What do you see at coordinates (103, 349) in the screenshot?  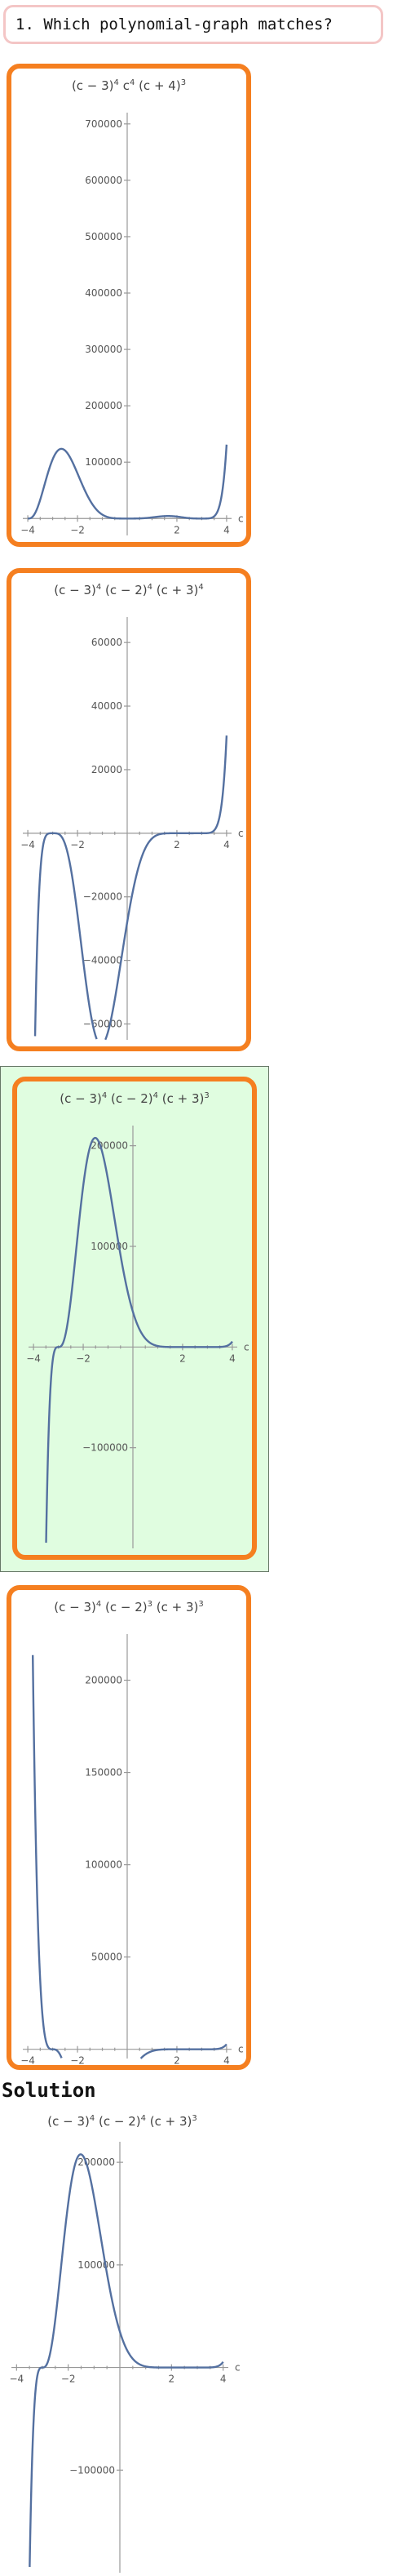 I see `y-tick-label: 300000` at bounding box center [103, 349].